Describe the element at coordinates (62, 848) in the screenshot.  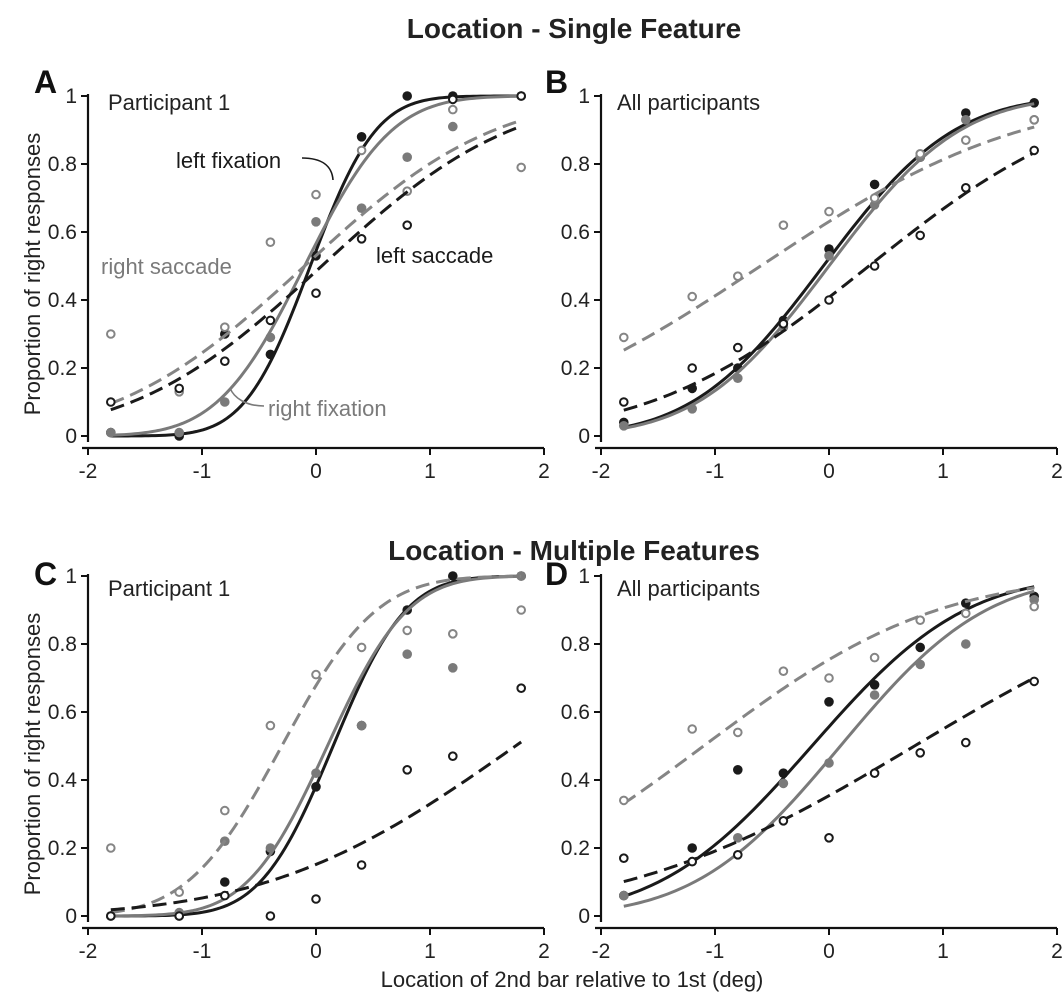
I see `y-tick-label: 0.2` at that location.